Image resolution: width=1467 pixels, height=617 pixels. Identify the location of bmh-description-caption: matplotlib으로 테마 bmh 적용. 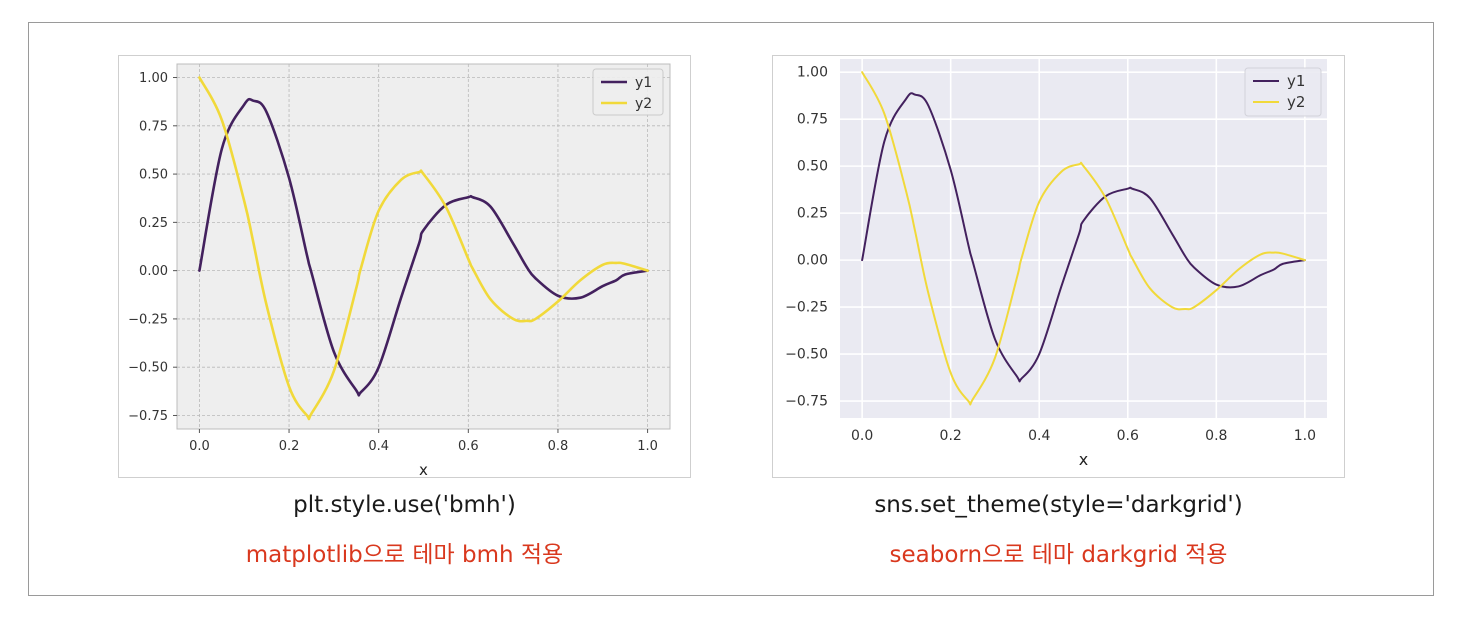
(404, 555).